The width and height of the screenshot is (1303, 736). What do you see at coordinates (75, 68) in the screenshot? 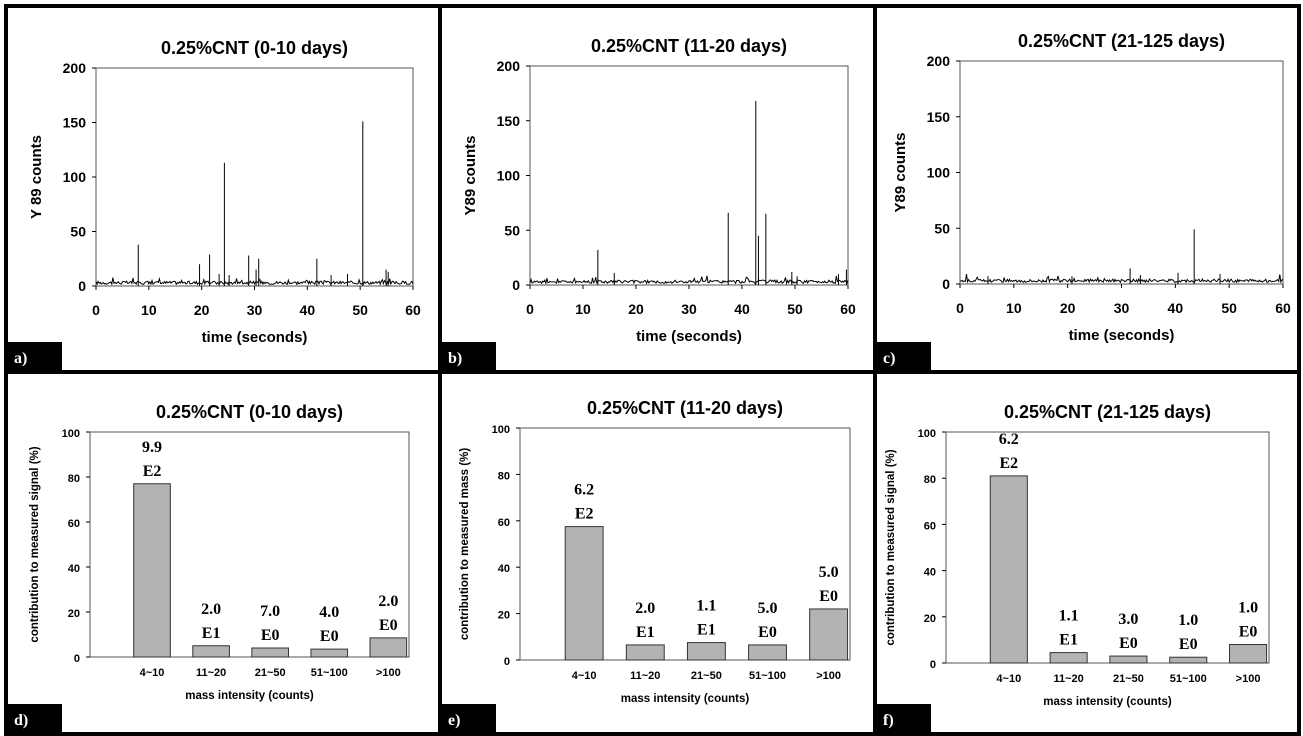
I see `y-tick-label: 200` at bounding box center [75, 68].